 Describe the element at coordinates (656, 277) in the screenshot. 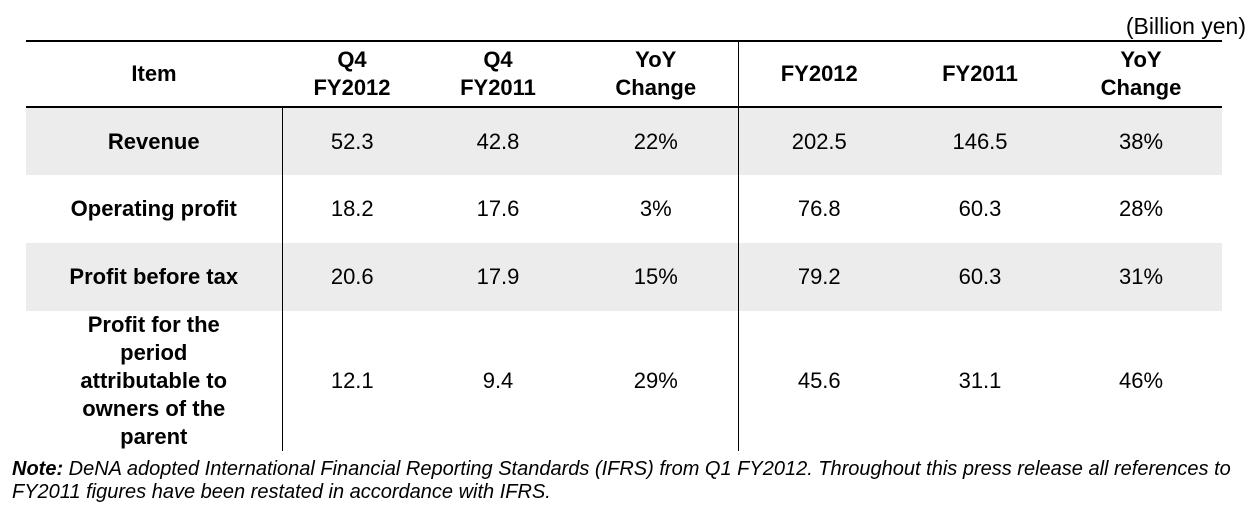

I see `cell-yoy-q4: 15%` at that location.